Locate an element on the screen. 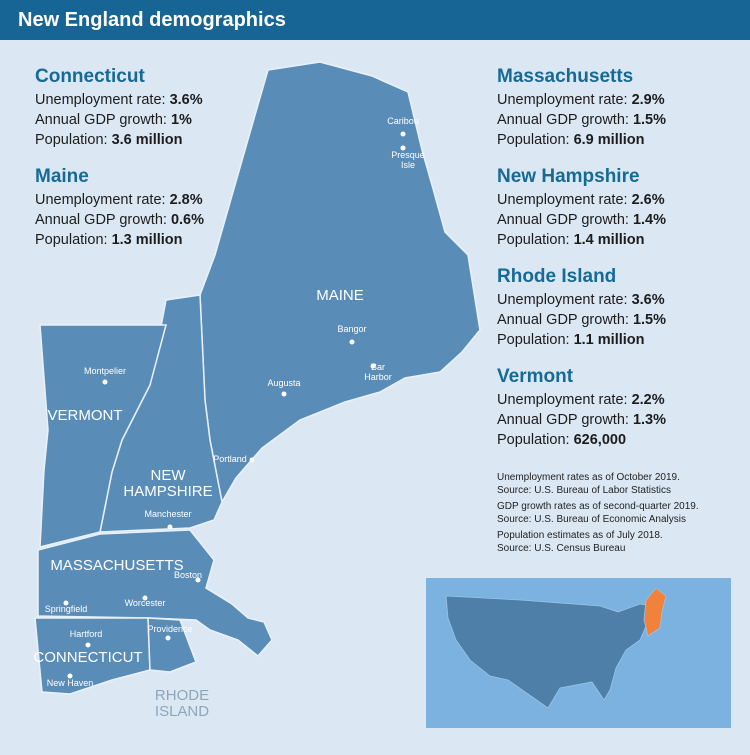  stat-row: Population: 1.1 million is located at coordinates (581, 340).